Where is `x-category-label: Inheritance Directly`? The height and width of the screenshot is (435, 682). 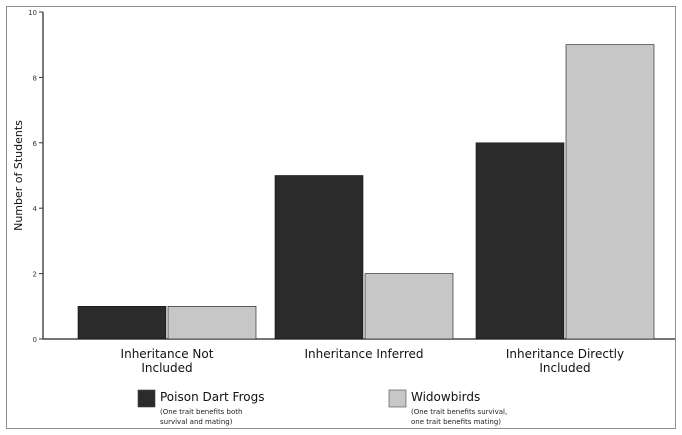
x-category-label: Inheritance Directly is located at coordinates (565, 354).